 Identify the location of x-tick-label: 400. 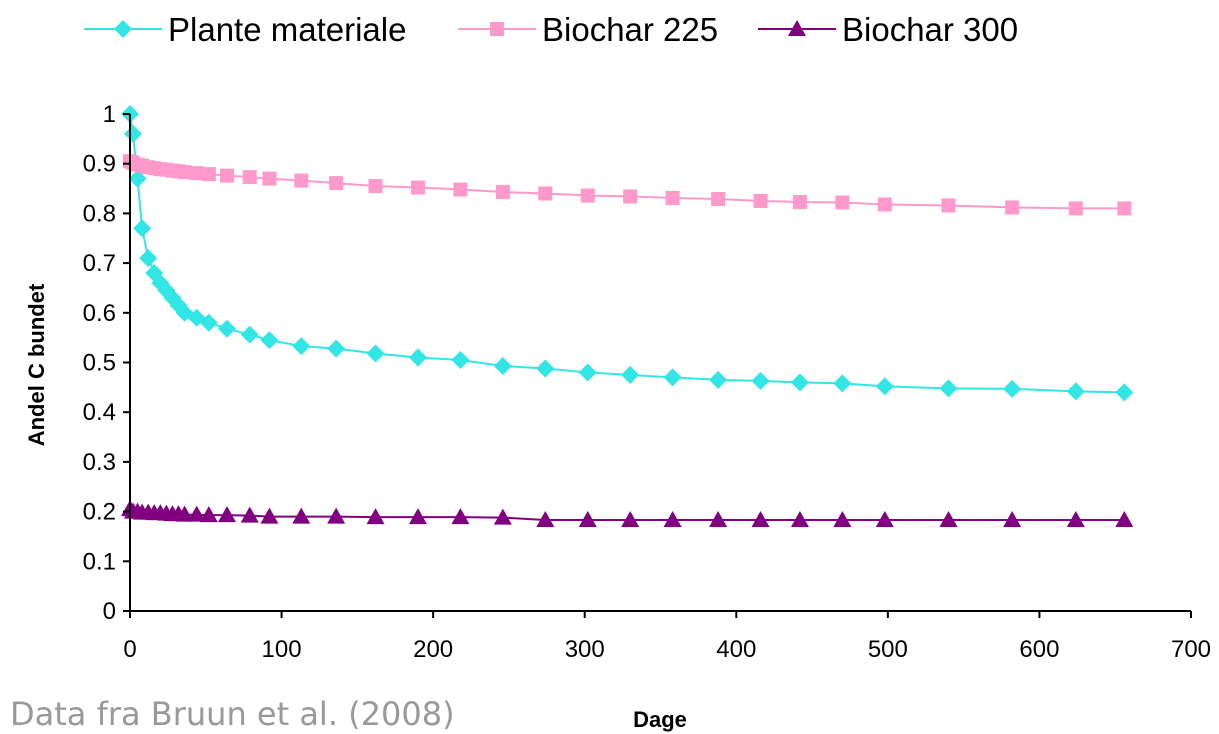
(736, 649).